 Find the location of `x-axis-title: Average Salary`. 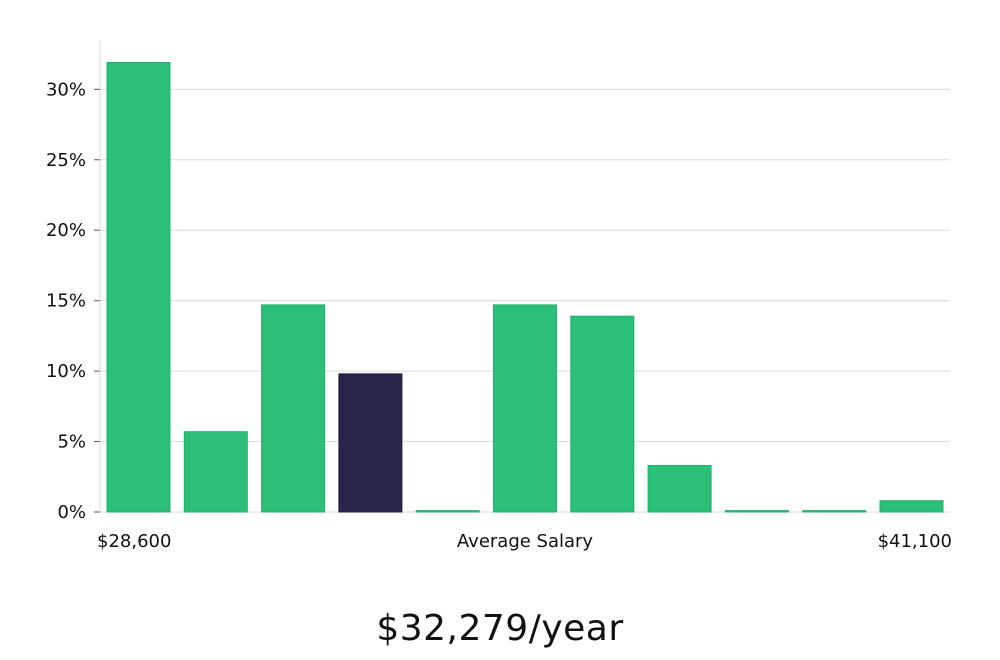

x-axis-title: Average Salary is located at coordinates (525, 541).